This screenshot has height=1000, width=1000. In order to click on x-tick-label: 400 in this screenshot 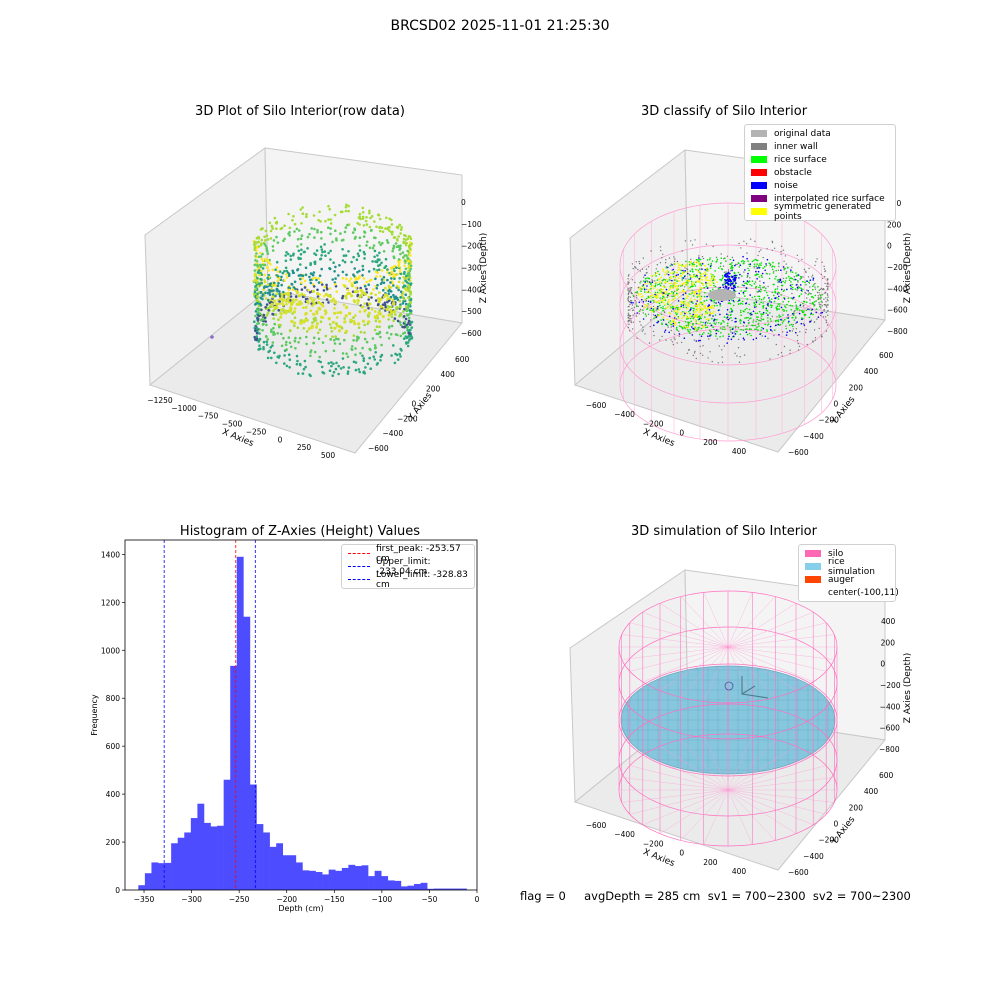, I will do `click(739, 871)`.